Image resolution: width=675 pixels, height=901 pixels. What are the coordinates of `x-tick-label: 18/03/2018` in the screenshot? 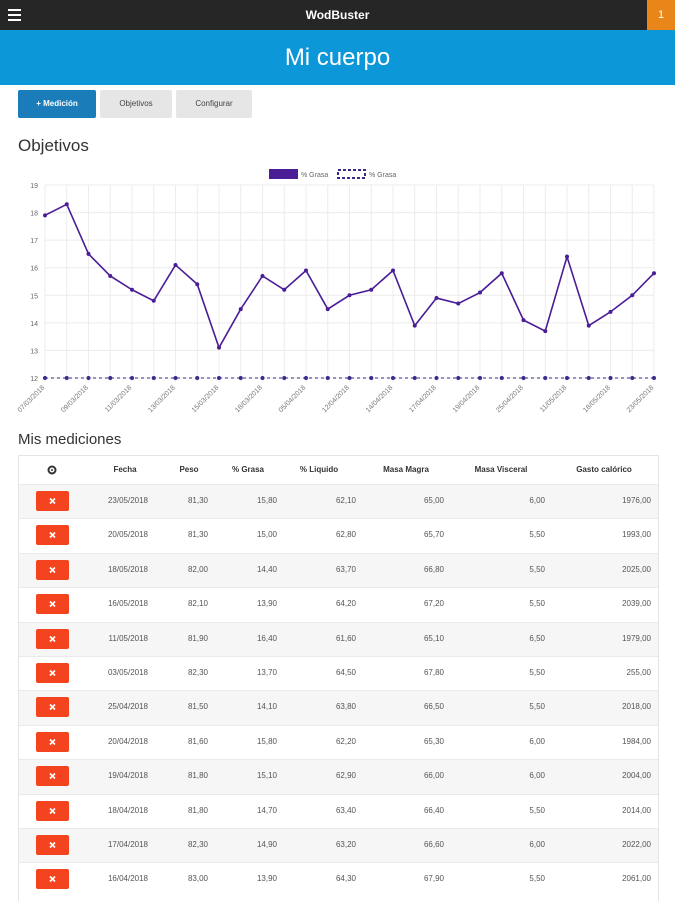 It's located at (249, 399).